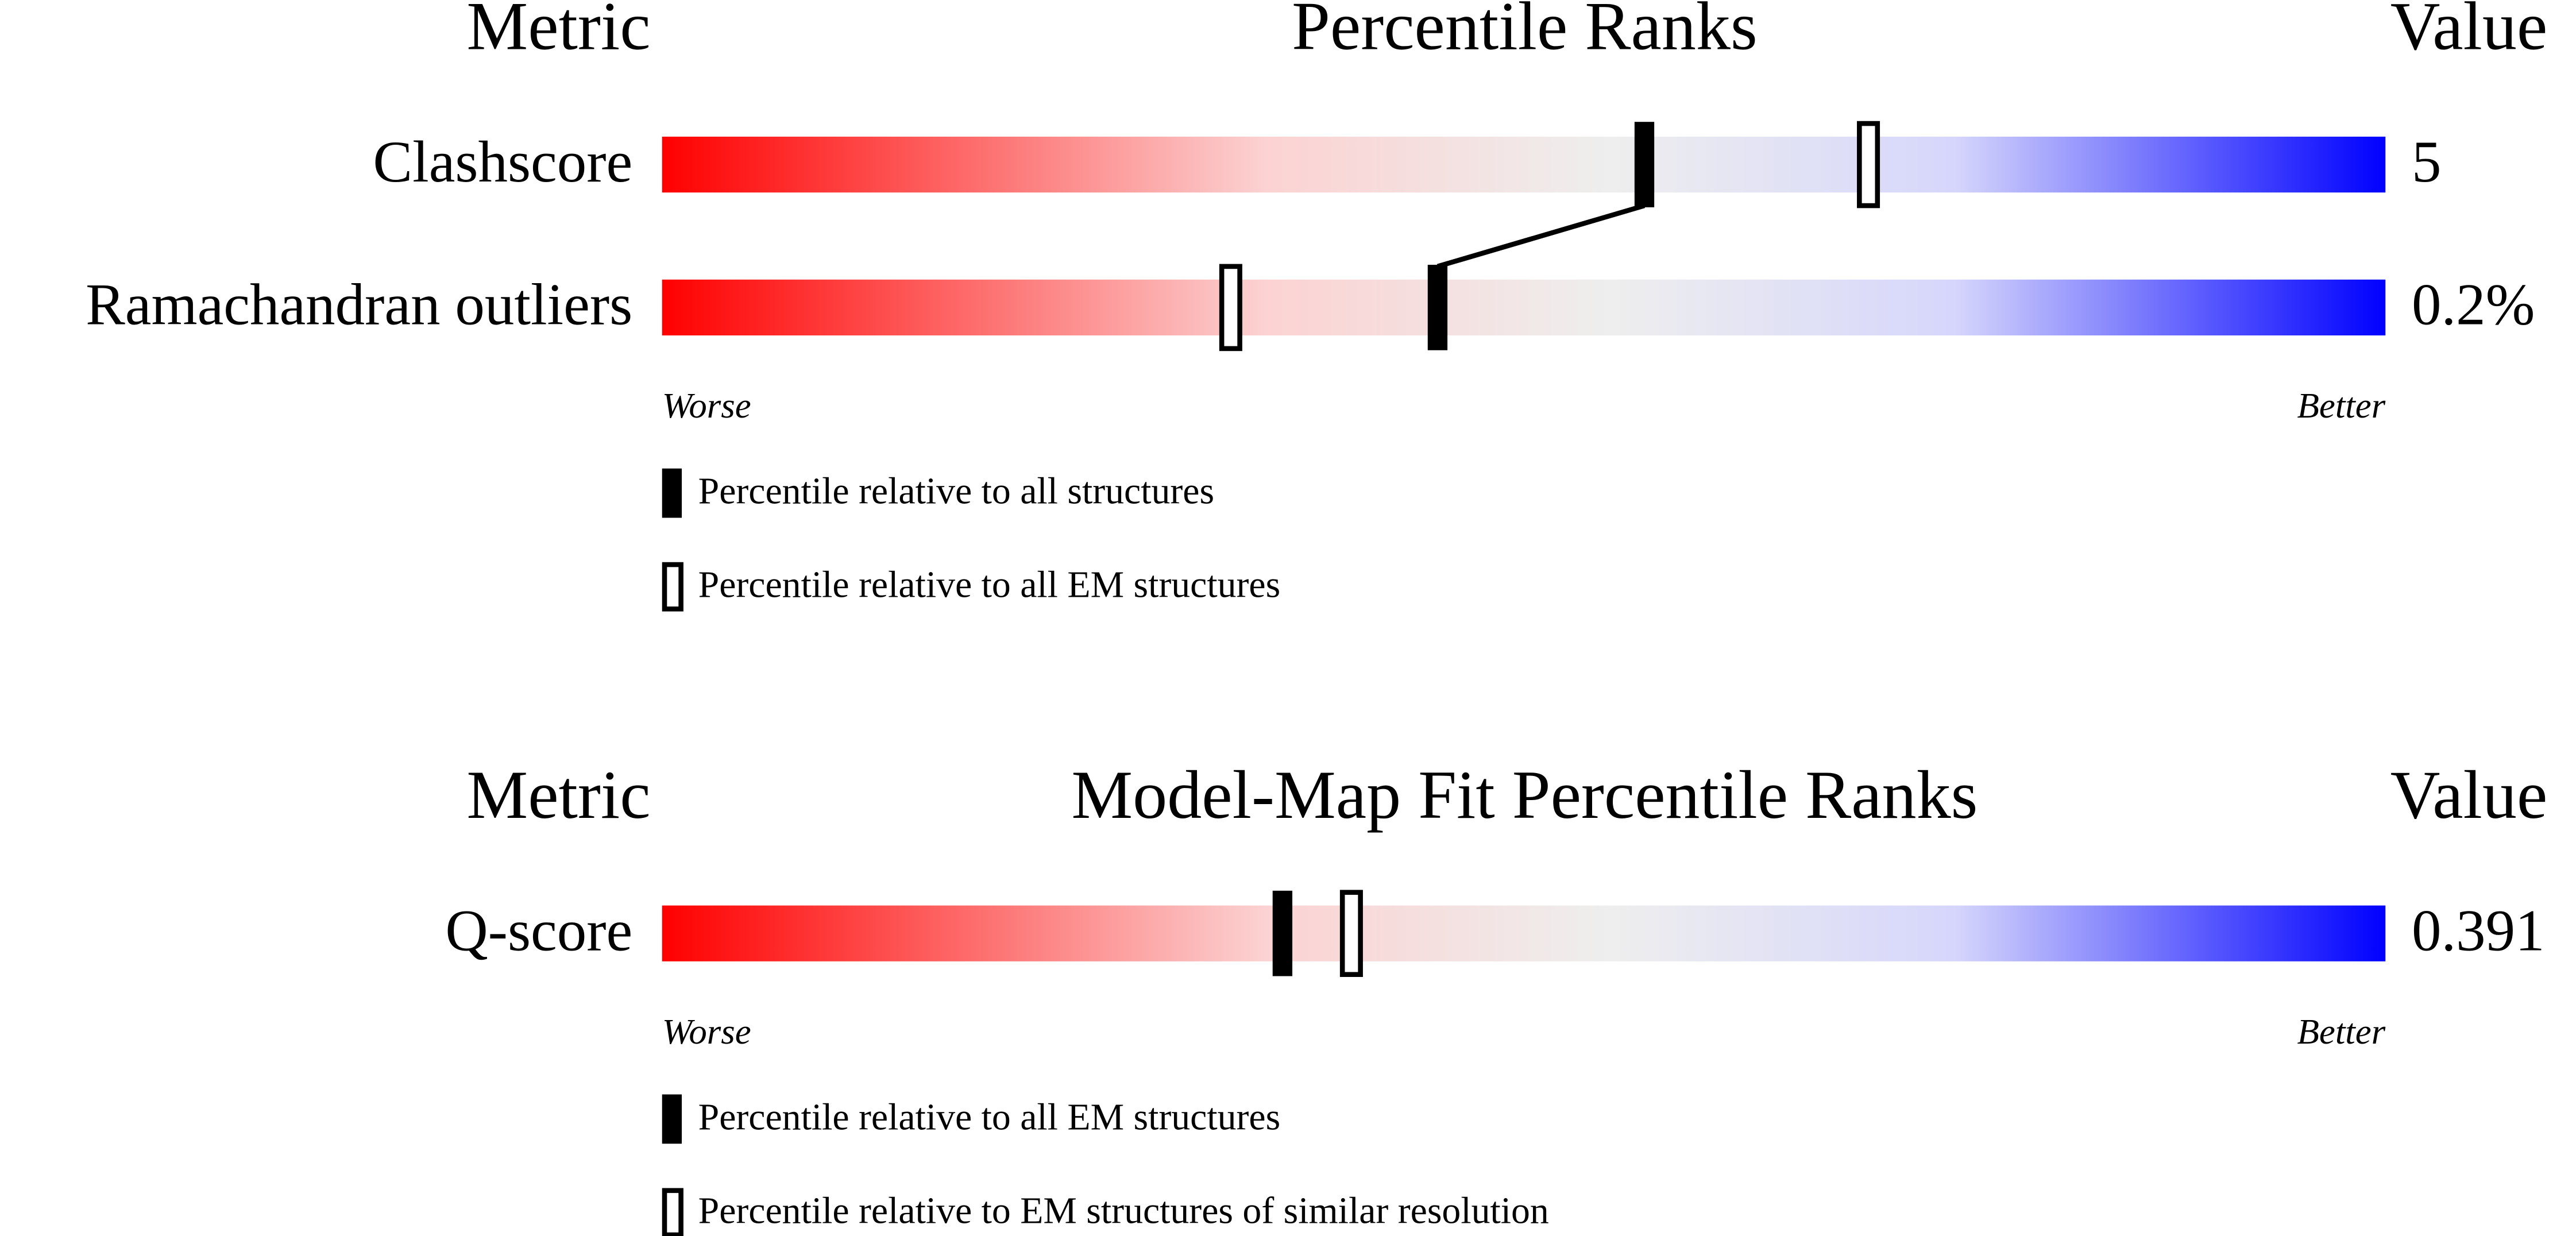  I want to click on legend-label: Percentile relative to all structures, so click(956, 491).